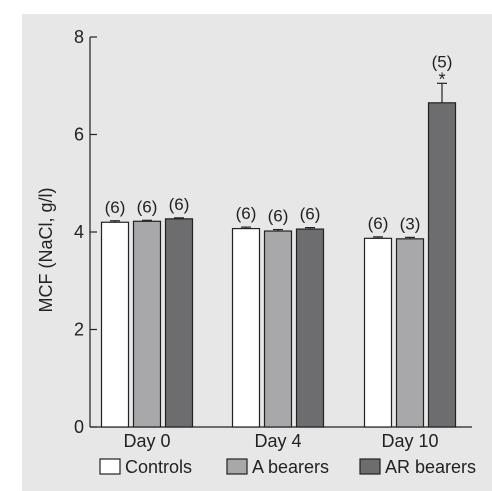 The image size is (492, 491). Describe the element at coordinates (146, 441) in the screenshot. I see `x-category-label: Day 0` at that location.